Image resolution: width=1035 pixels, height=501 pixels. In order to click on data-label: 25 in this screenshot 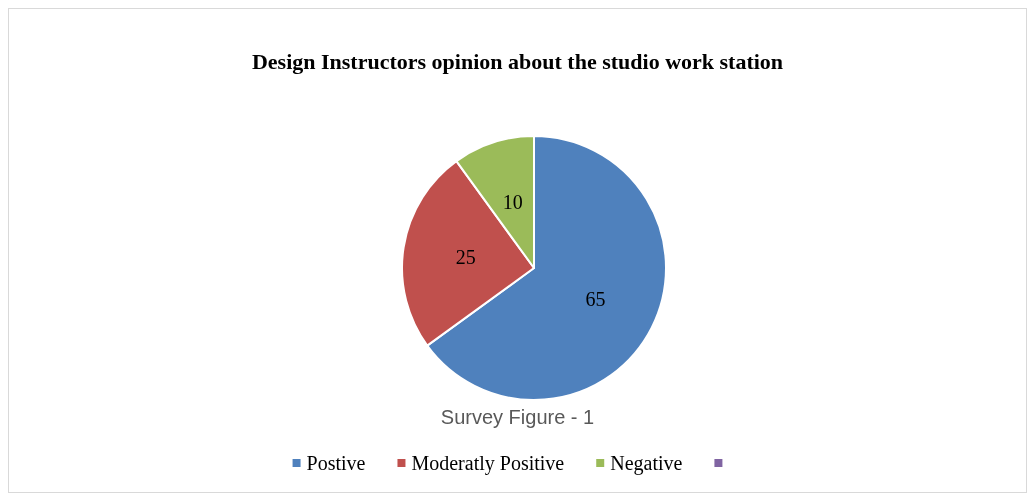, I will do `click(465, 257)`.